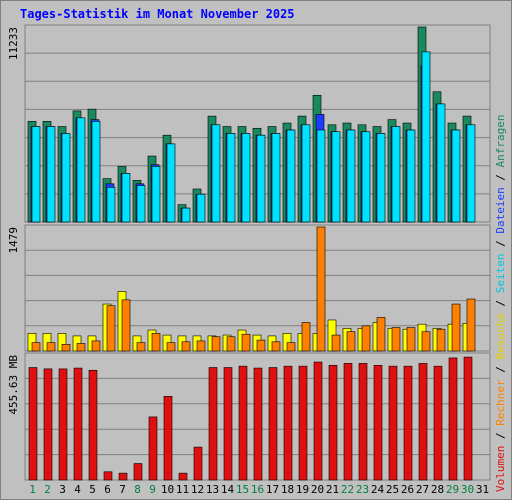  What do you see at coordinates (13, 240) in the screenshot?
I see `y-max-label-middle: 1479` at bounding box center [13, 240].